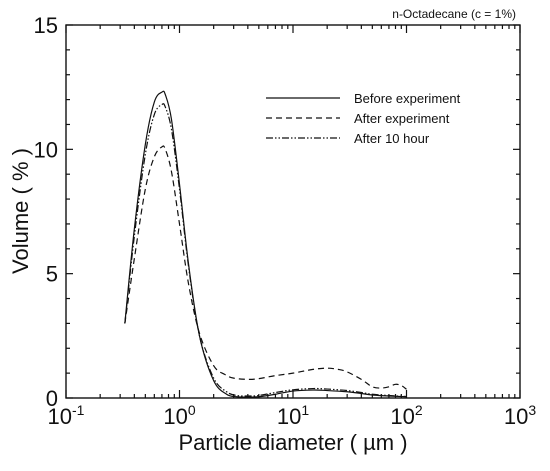 The height and width of the screenshot is (471, 550). I want to click on y-tick-label: 5, so click(52, 274).